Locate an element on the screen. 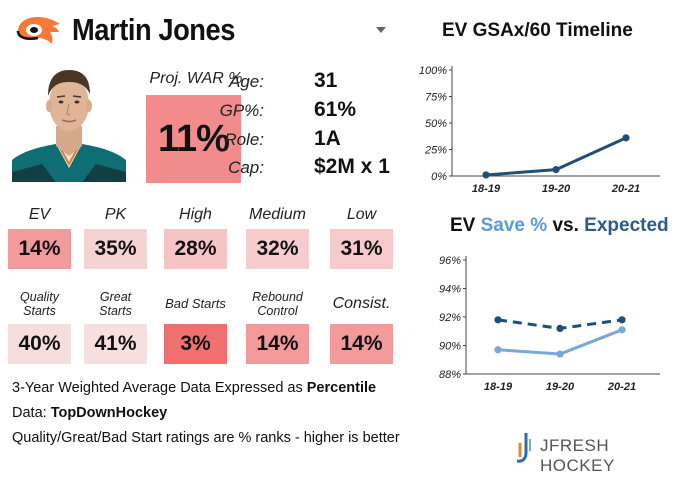 The width and height of the screenshot is (680, 477). jfresh-logo-icon is located at coordinates (524, 448).